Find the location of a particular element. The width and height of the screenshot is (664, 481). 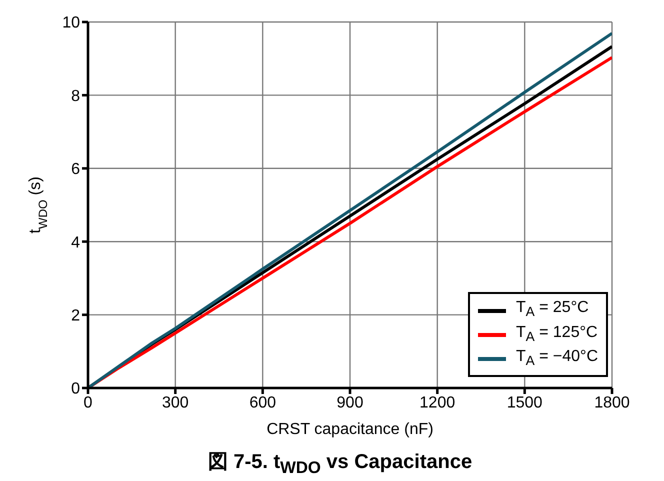

y-tick-label: 8 is located at coordinates (75, 96).